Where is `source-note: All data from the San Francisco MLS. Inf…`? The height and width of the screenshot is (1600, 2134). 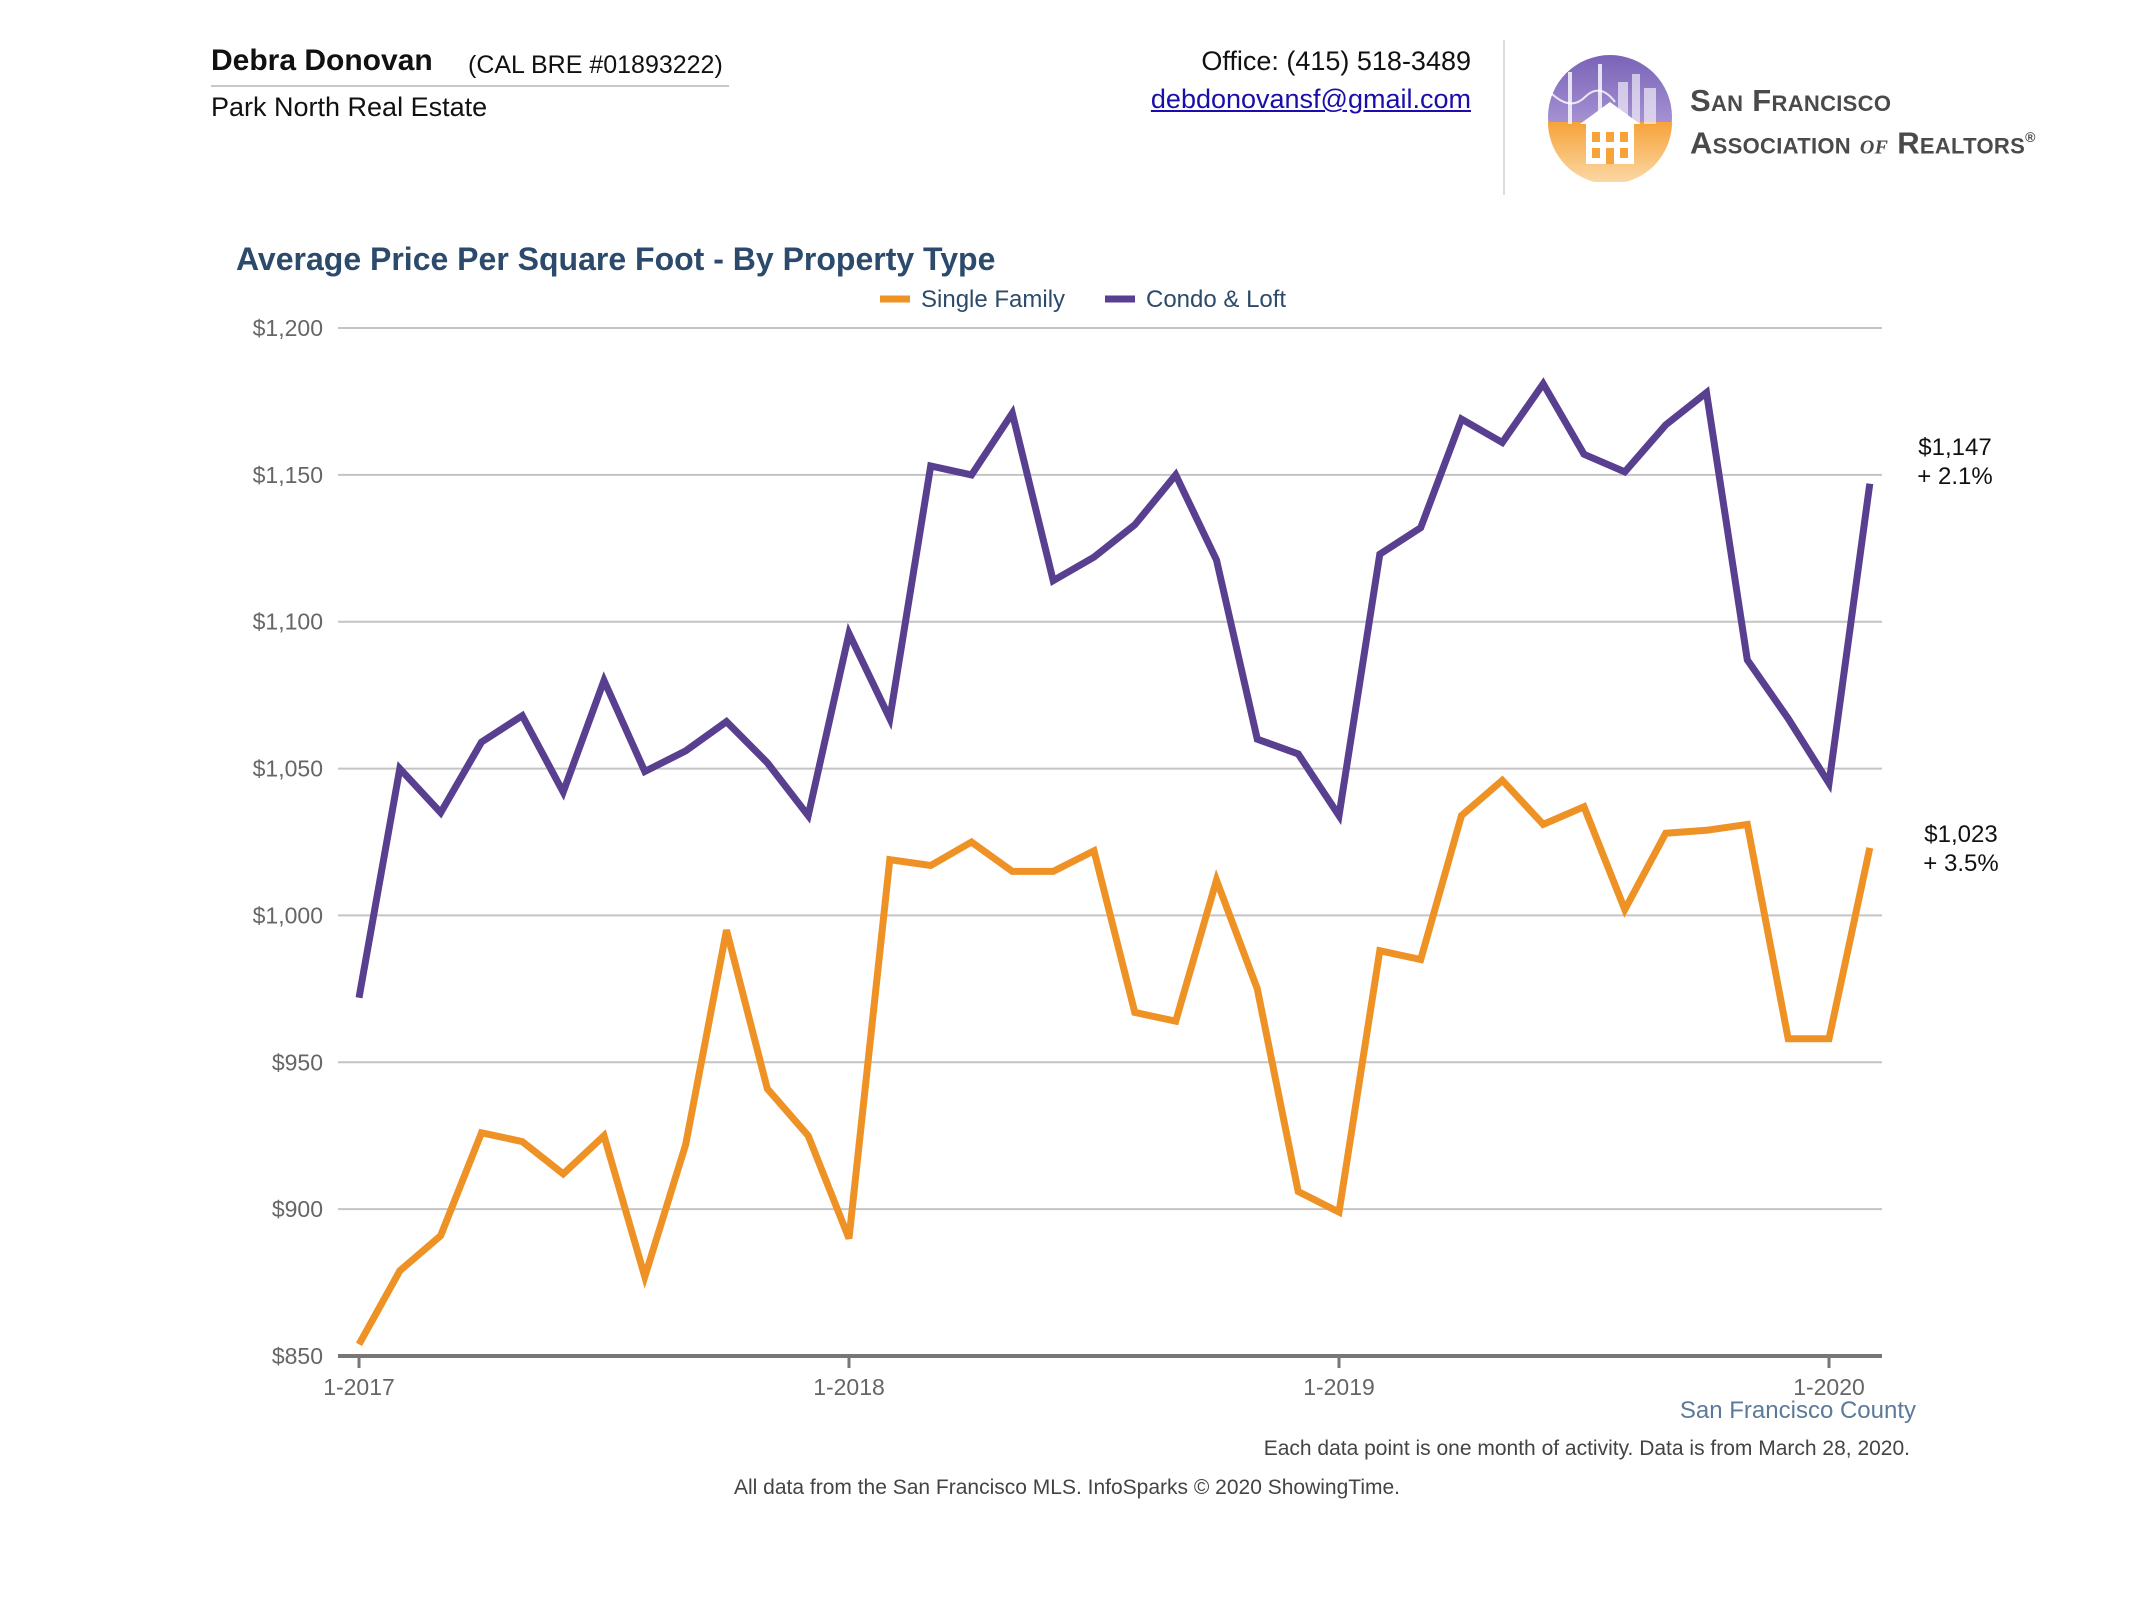
source-note: All data from the San Francisco MLS. Inf… is located at coordinates (1067, 1487).